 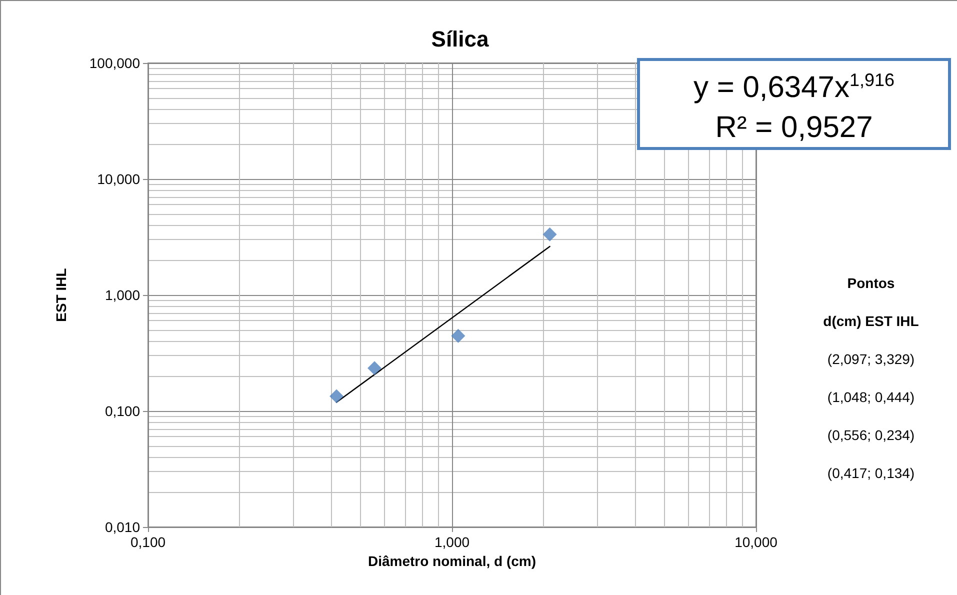 I want to click on y-tick-label: 0,100, so click(x=122, y=411).